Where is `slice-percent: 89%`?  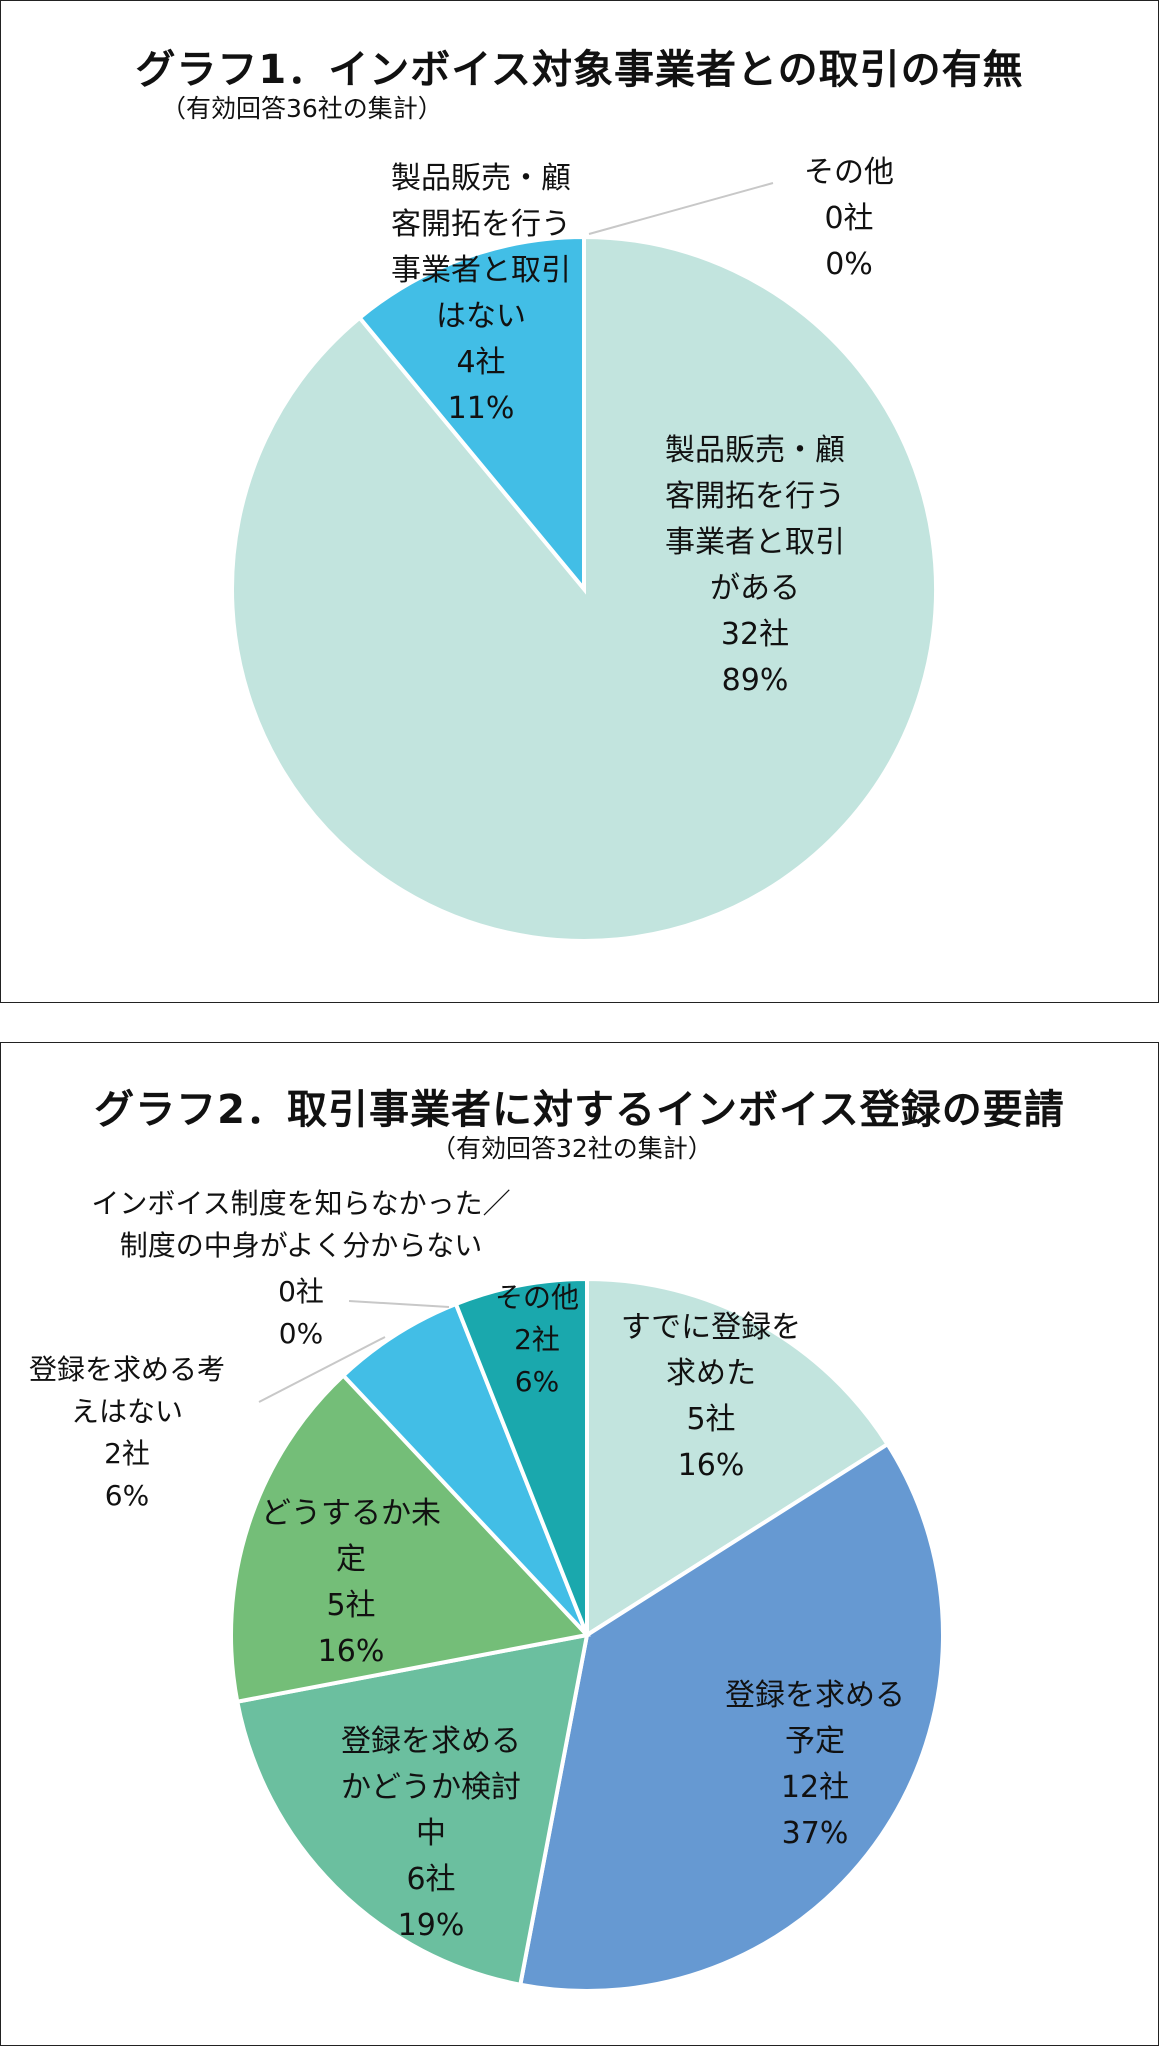 slice-percent: 89% is located at coordinates (755, 680).